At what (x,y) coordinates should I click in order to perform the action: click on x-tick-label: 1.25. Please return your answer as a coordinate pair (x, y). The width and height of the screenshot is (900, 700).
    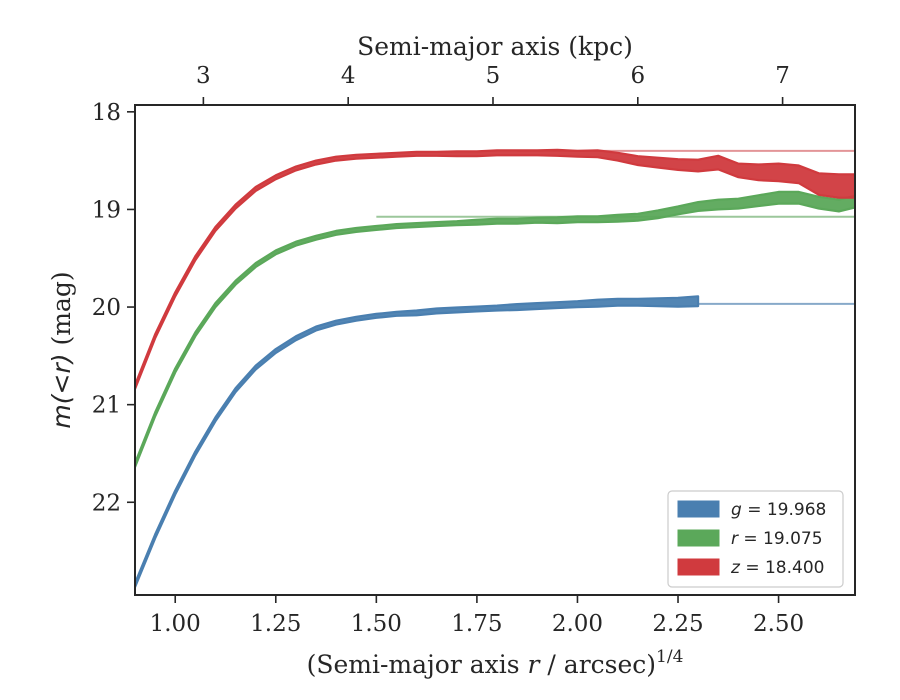
    Looking at the image, I should click on (275, 624).